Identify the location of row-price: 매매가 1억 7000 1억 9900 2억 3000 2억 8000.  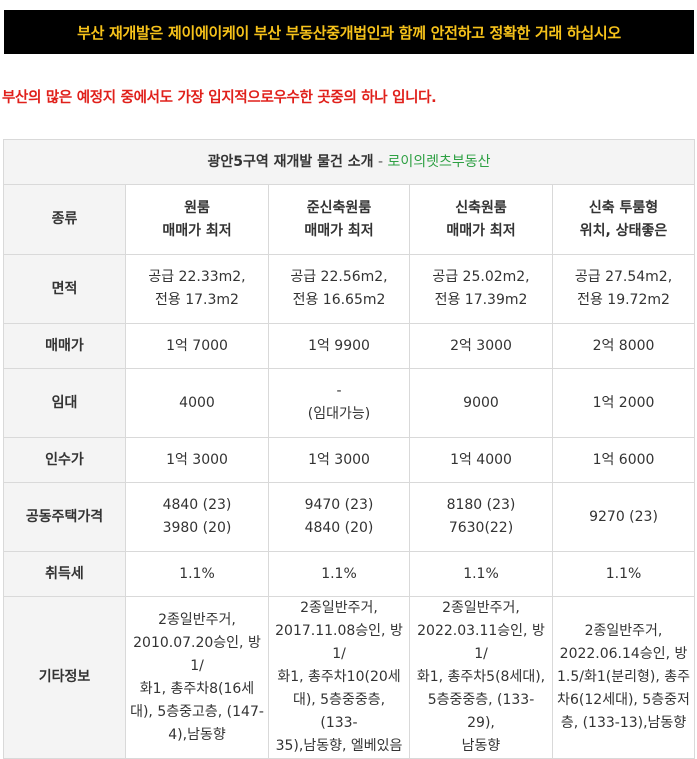
(349, 346).